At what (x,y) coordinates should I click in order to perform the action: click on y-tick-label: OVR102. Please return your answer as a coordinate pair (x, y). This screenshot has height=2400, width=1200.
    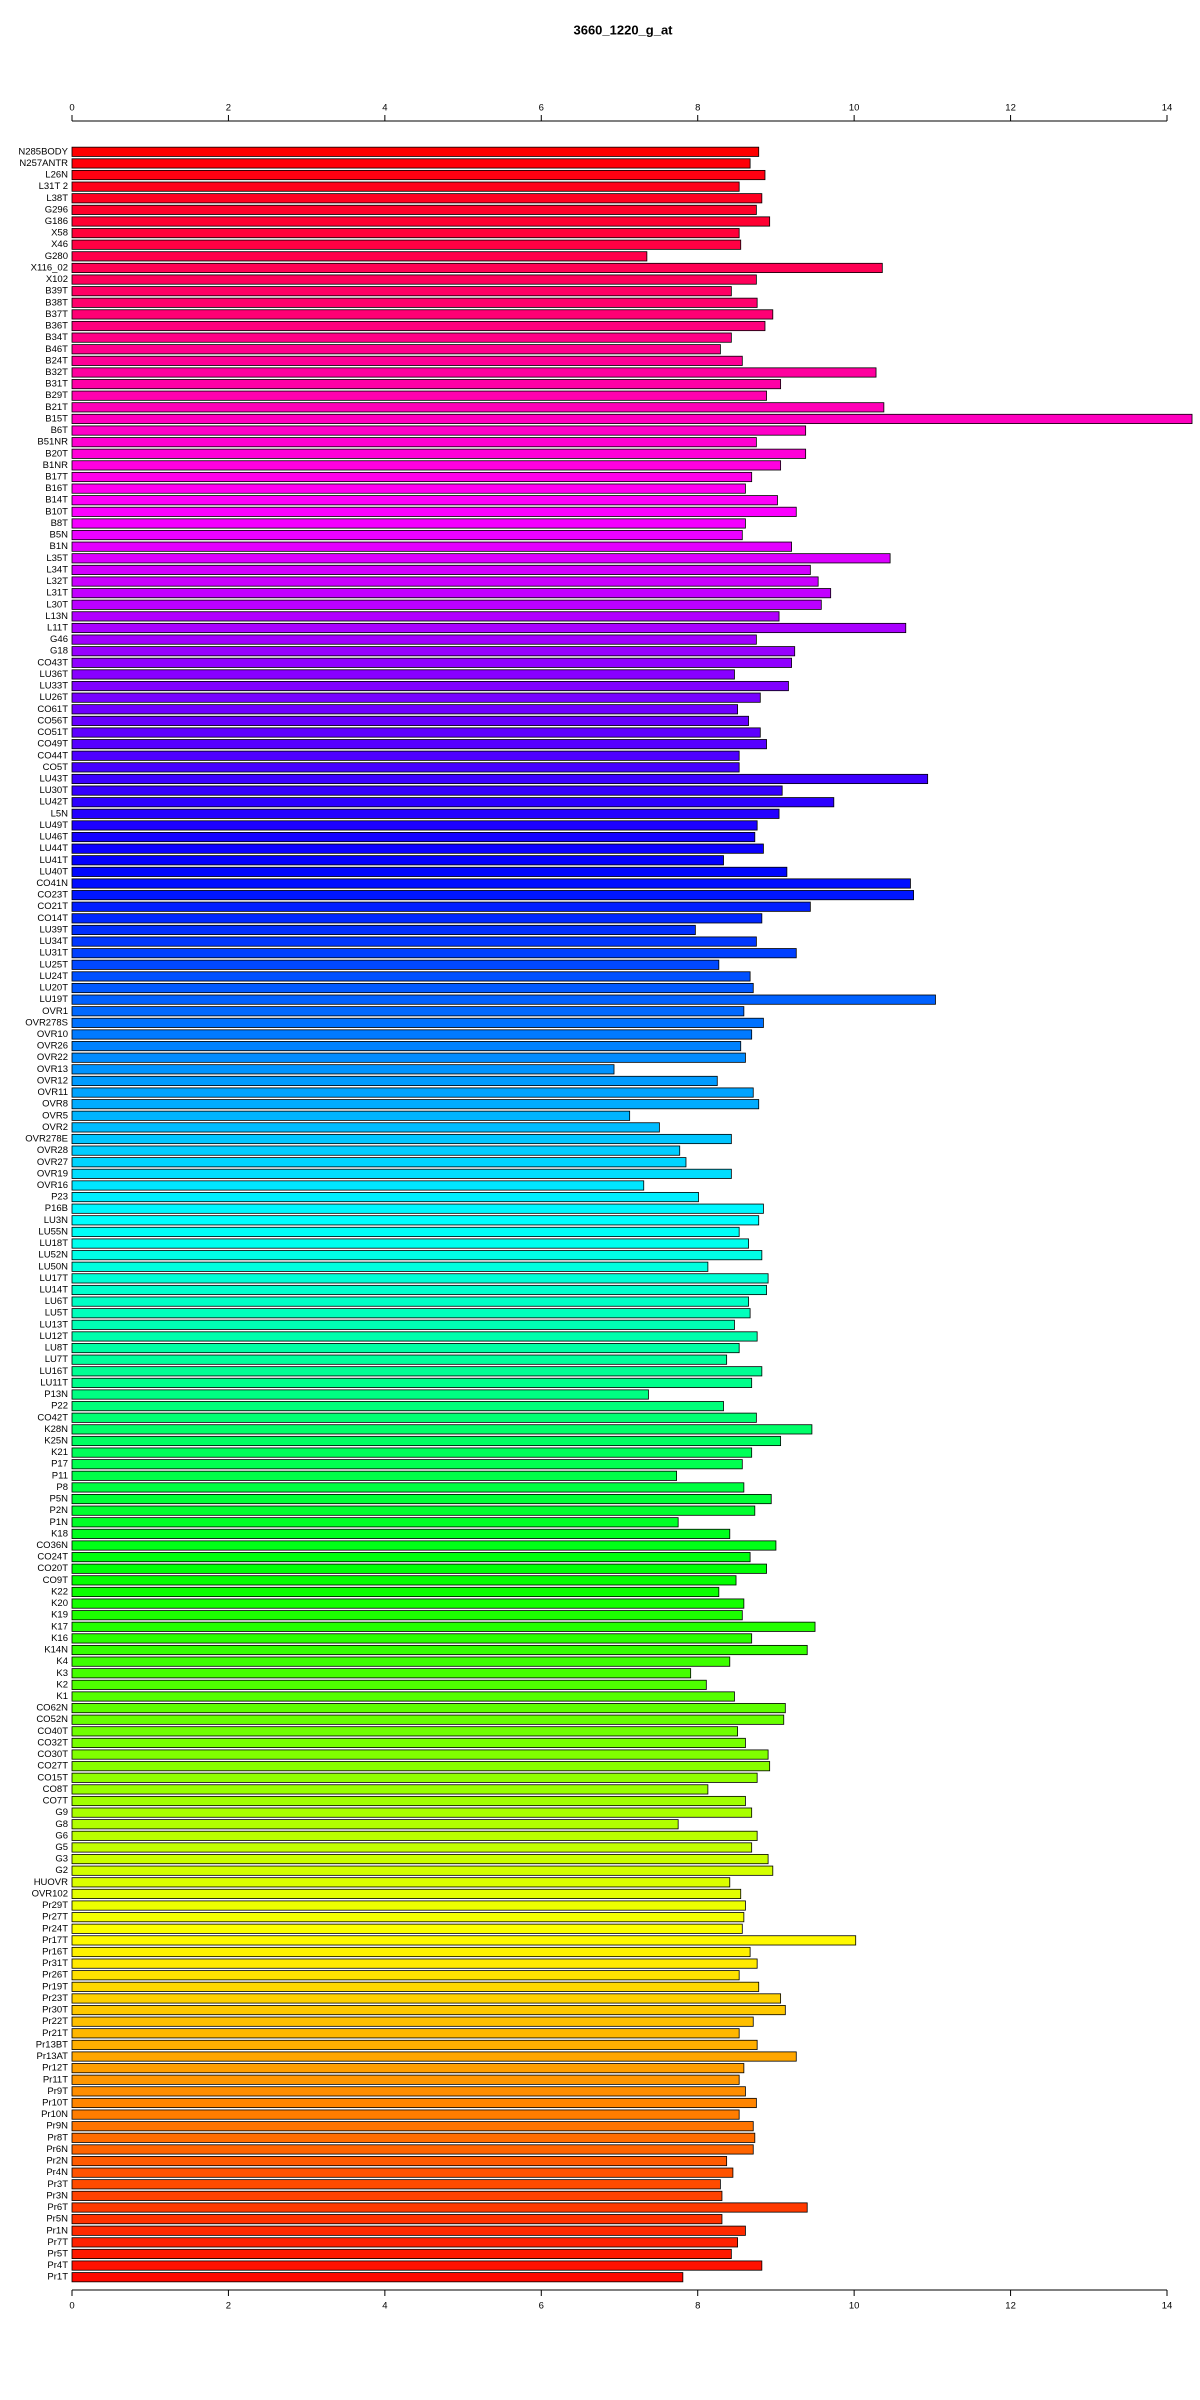
    Looking at the image, I should click on (50, 1893).